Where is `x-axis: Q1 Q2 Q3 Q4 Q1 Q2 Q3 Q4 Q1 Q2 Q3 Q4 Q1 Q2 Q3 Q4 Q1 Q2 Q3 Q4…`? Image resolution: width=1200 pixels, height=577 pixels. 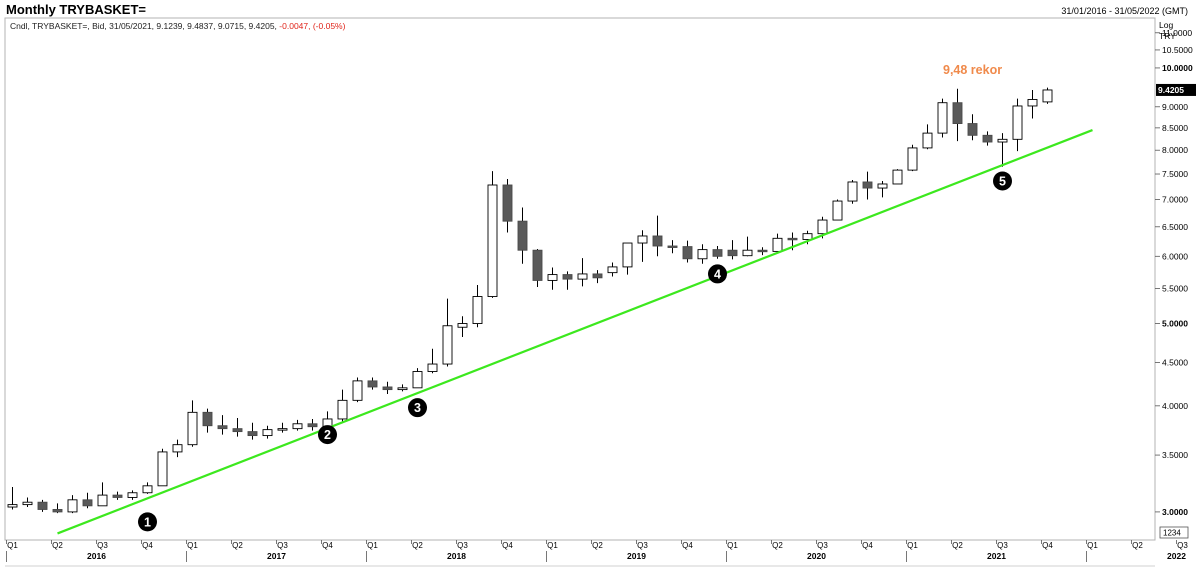 x-axis: Q1 Q2 Q3 Q4 Q1 Q2 Q3 Q4 Q1 Q2 Q3 Q4 Q1 Q2 Q3 Q4 Q1 Q2 Q3 Q4… is located at coordinates (597, 551).